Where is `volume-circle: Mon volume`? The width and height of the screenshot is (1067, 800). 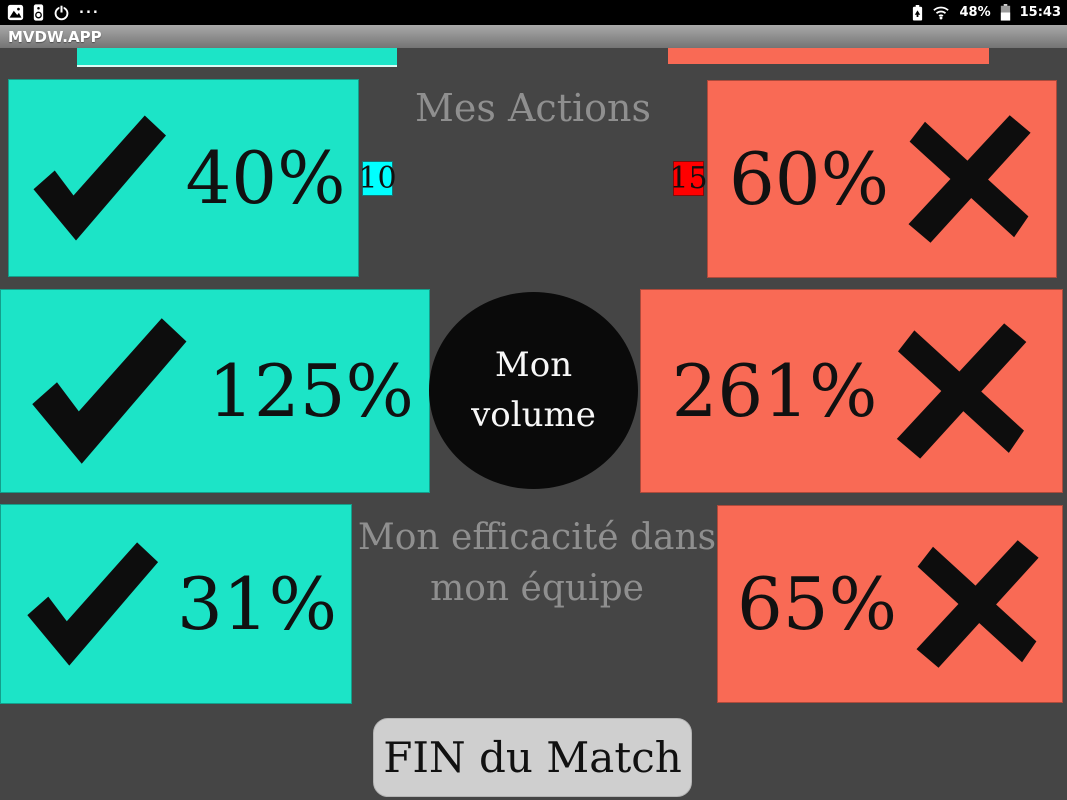
volume-circle: Mon volume is located at coordinates (533, 390).